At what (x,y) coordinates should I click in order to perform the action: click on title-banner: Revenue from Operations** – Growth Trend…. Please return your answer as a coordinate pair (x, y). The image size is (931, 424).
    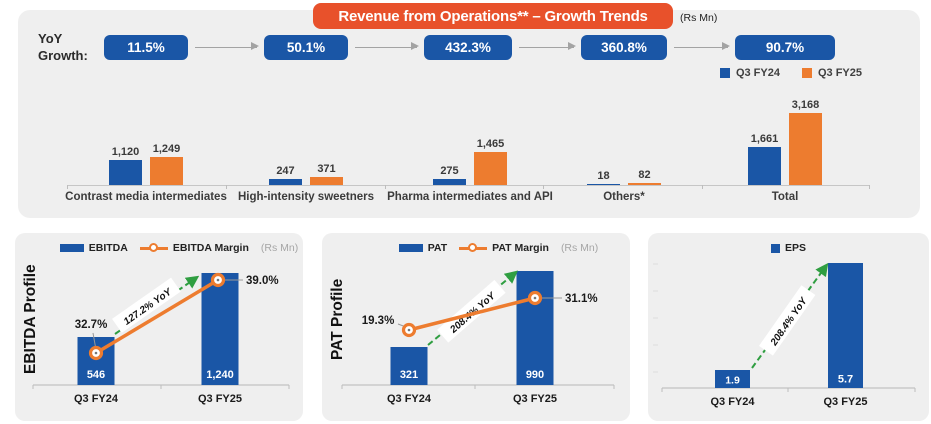
    Looking at the image, I should click on (493, 16).